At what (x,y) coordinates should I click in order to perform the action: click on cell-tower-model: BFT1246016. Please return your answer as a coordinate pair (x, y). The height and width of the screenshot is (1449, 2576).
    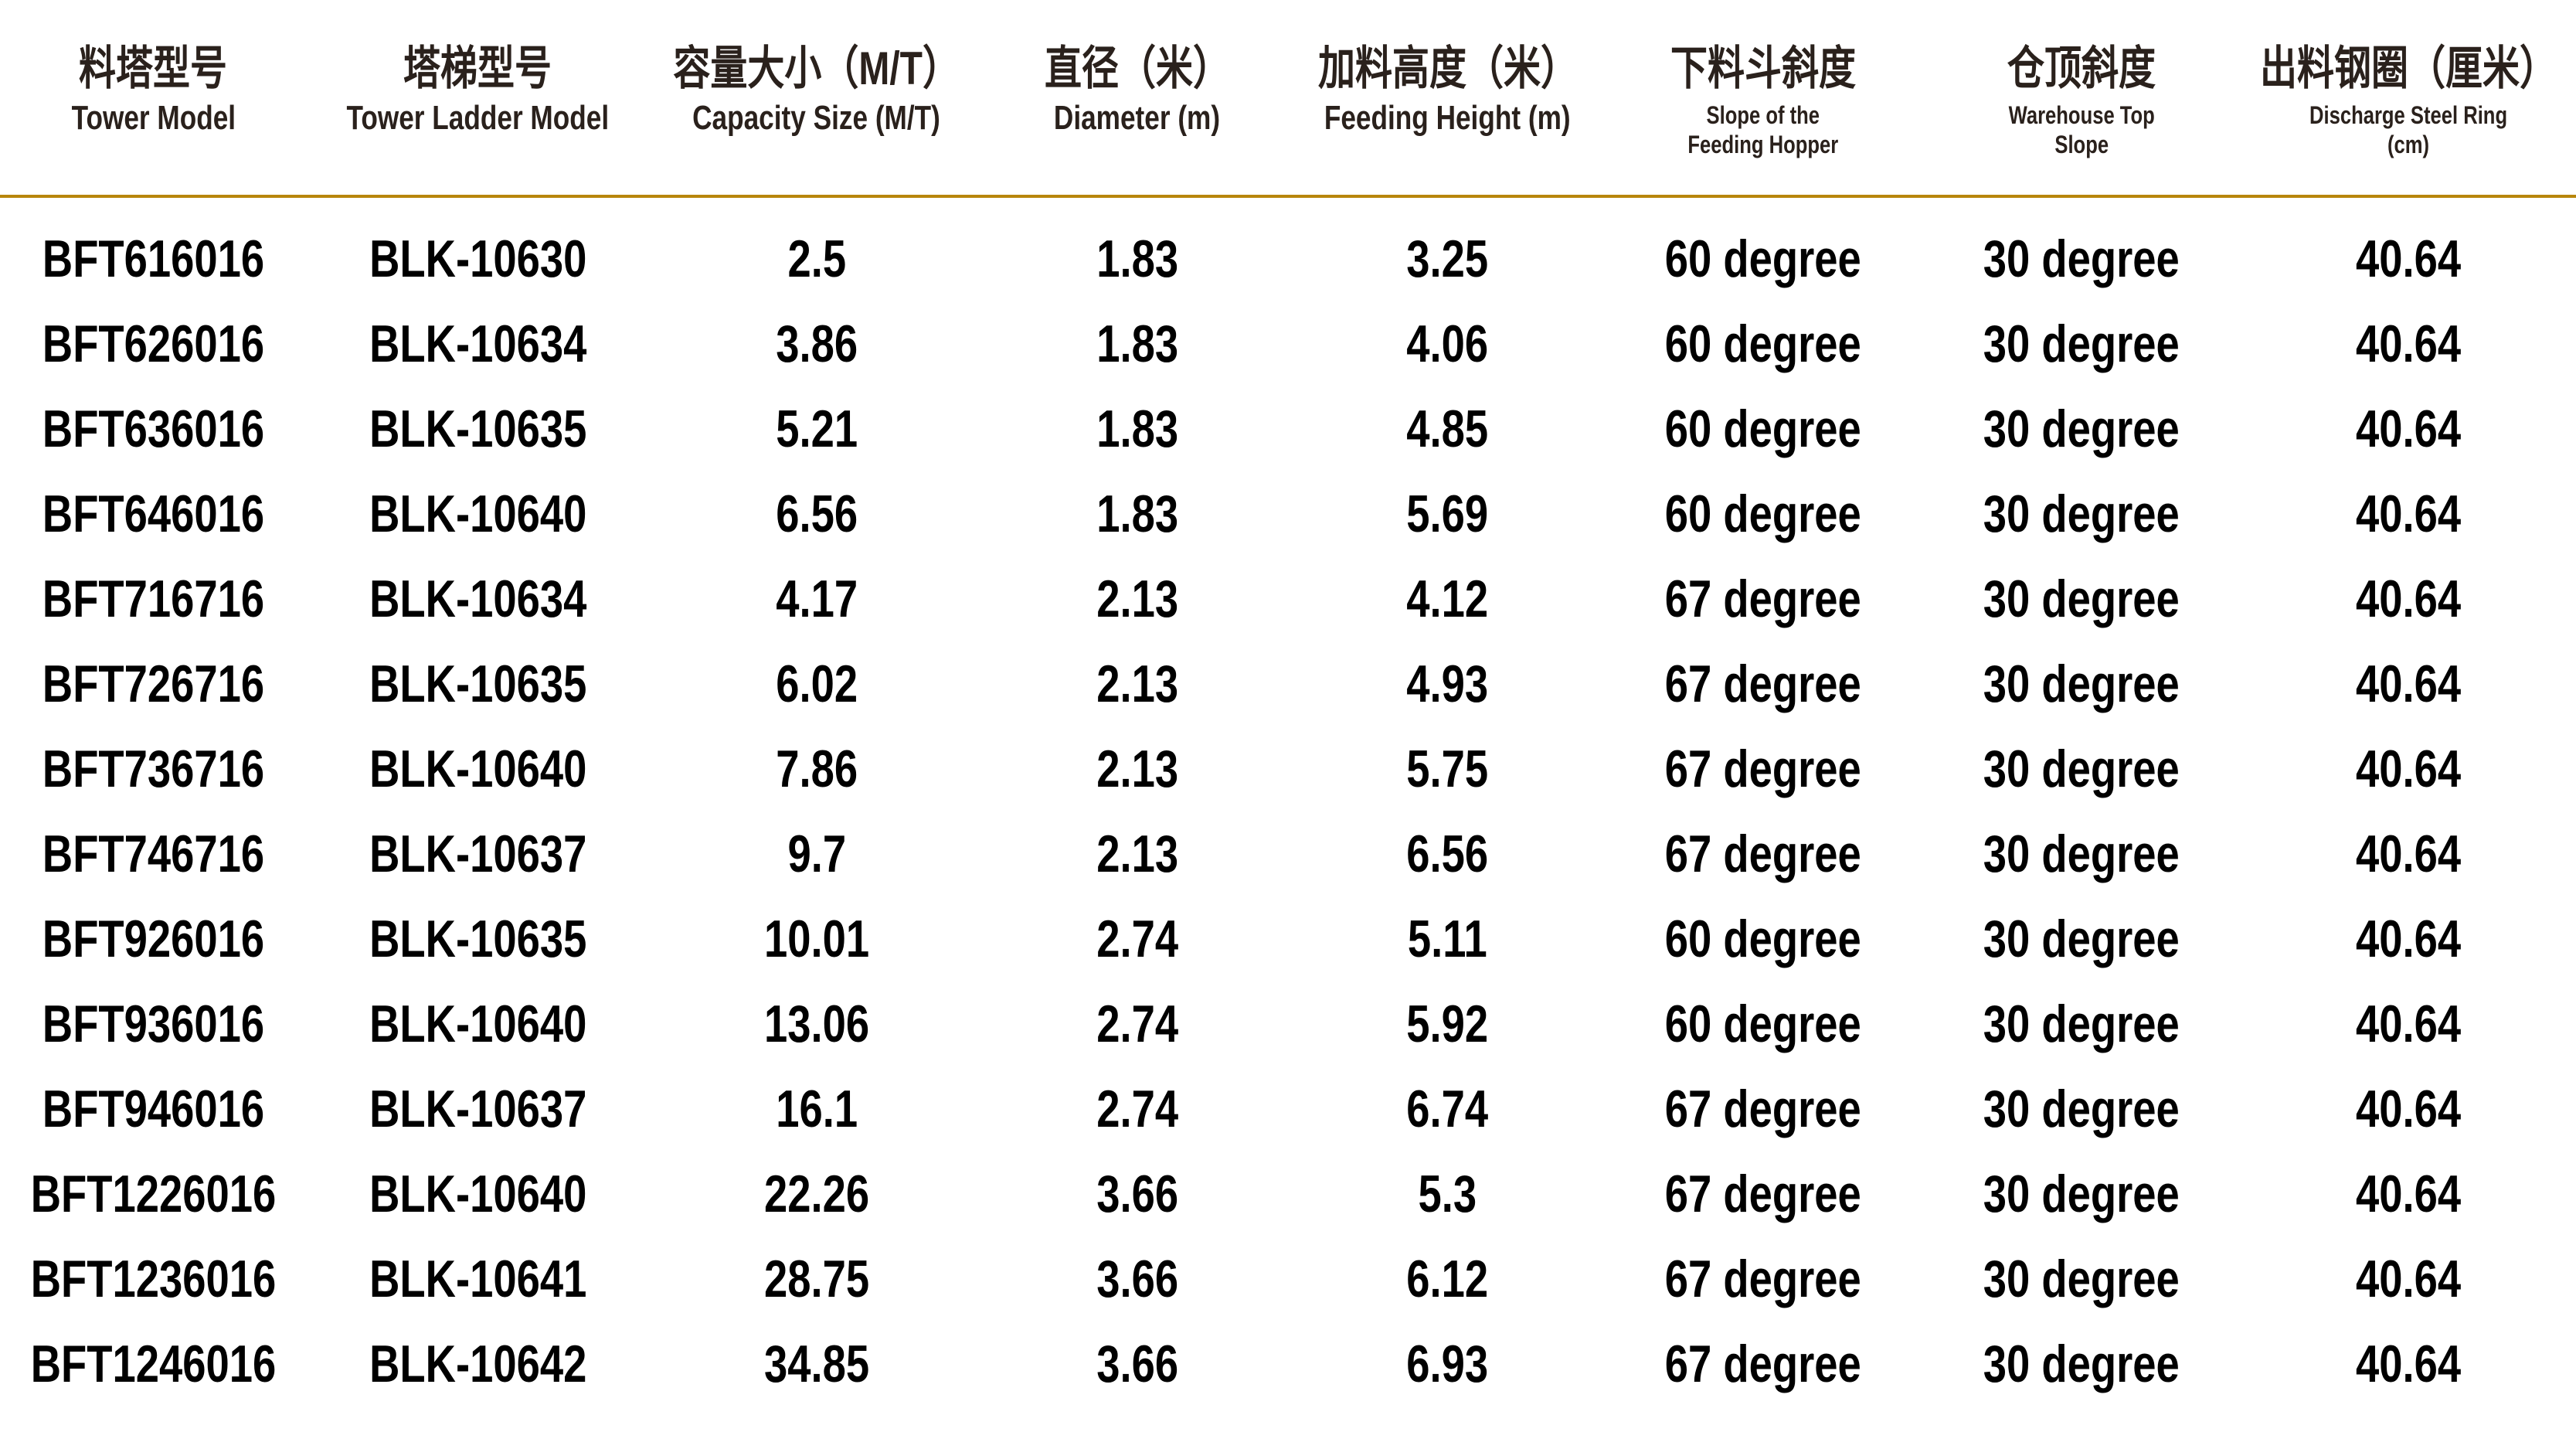
    Looking at the image, I should click on (153, 1364).